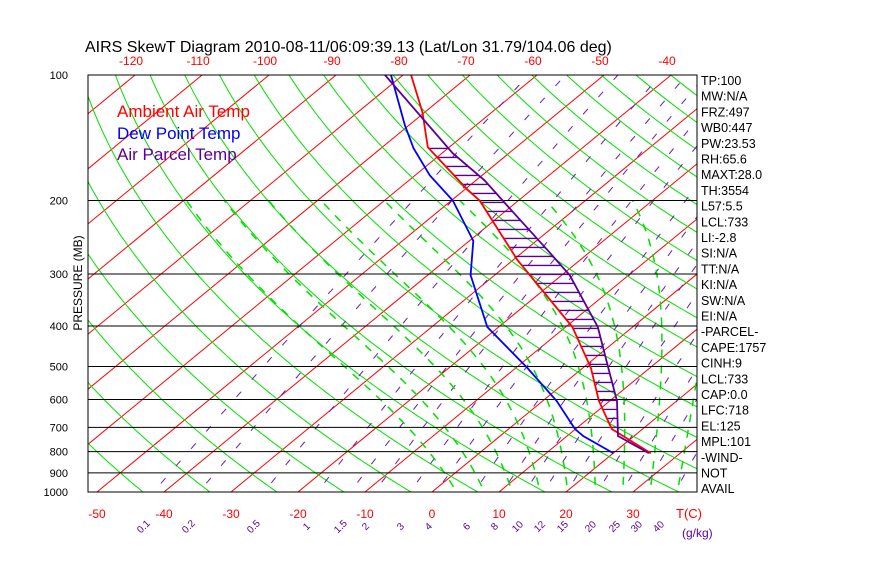 The width and height of the screenshot is (870, 565). Describe the element at coordinates (723, 301) in the screenshot. I see `stat-item: SW:N/A` at that location.